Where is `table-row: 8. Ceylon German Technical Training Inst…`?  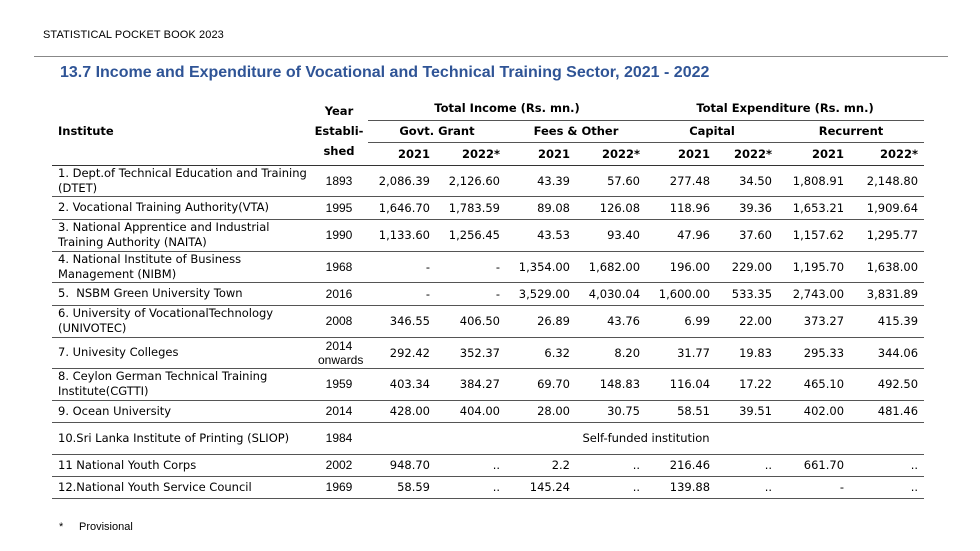 table-row: 8. Ceylon German Technical Training Inst… is located at coordinates (488, 384).